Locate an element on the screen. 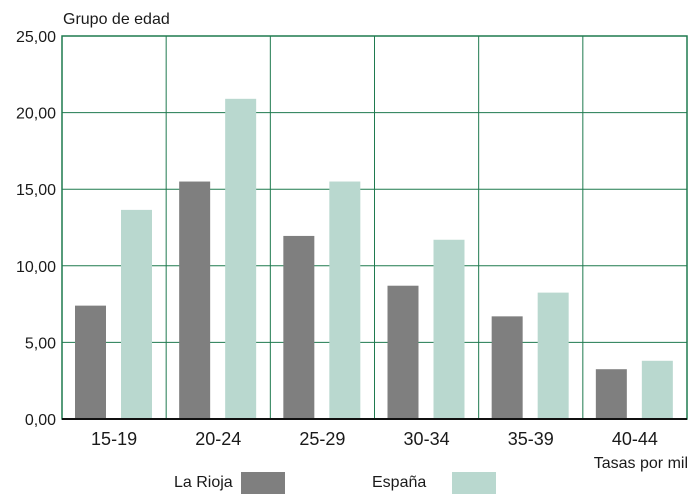 Image resolution: width=692 pixels, height=494 pixels. y-axis-title: Grupo de edad is located at coordinates (116, 19).